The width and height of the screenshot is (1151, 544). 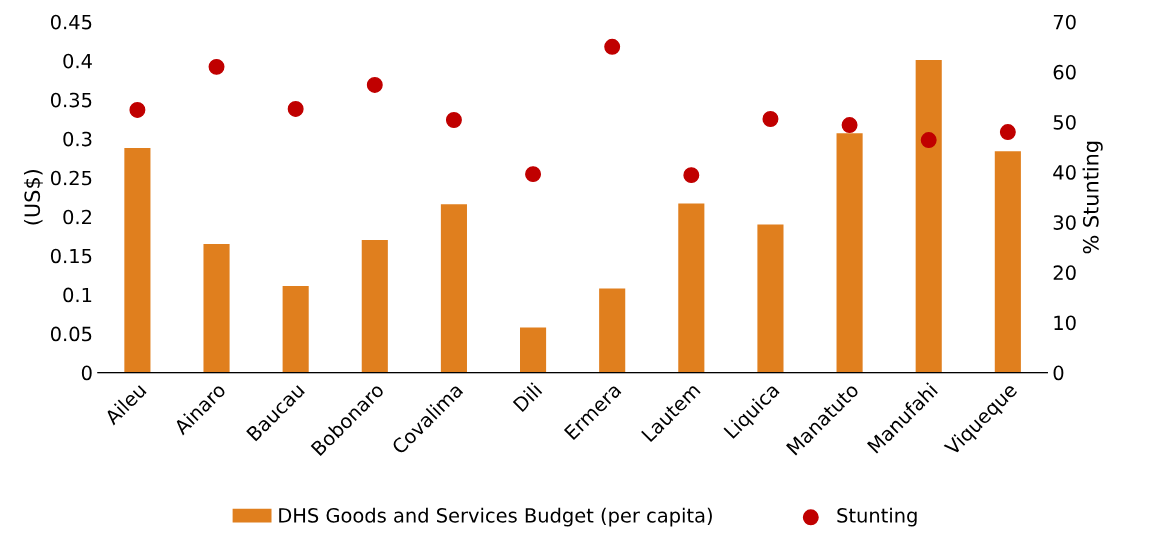 What do you see at coordinates (77, 295) in the screenshot?
I see `y-tick-label: 0.1` at bounding box center [77, 295].